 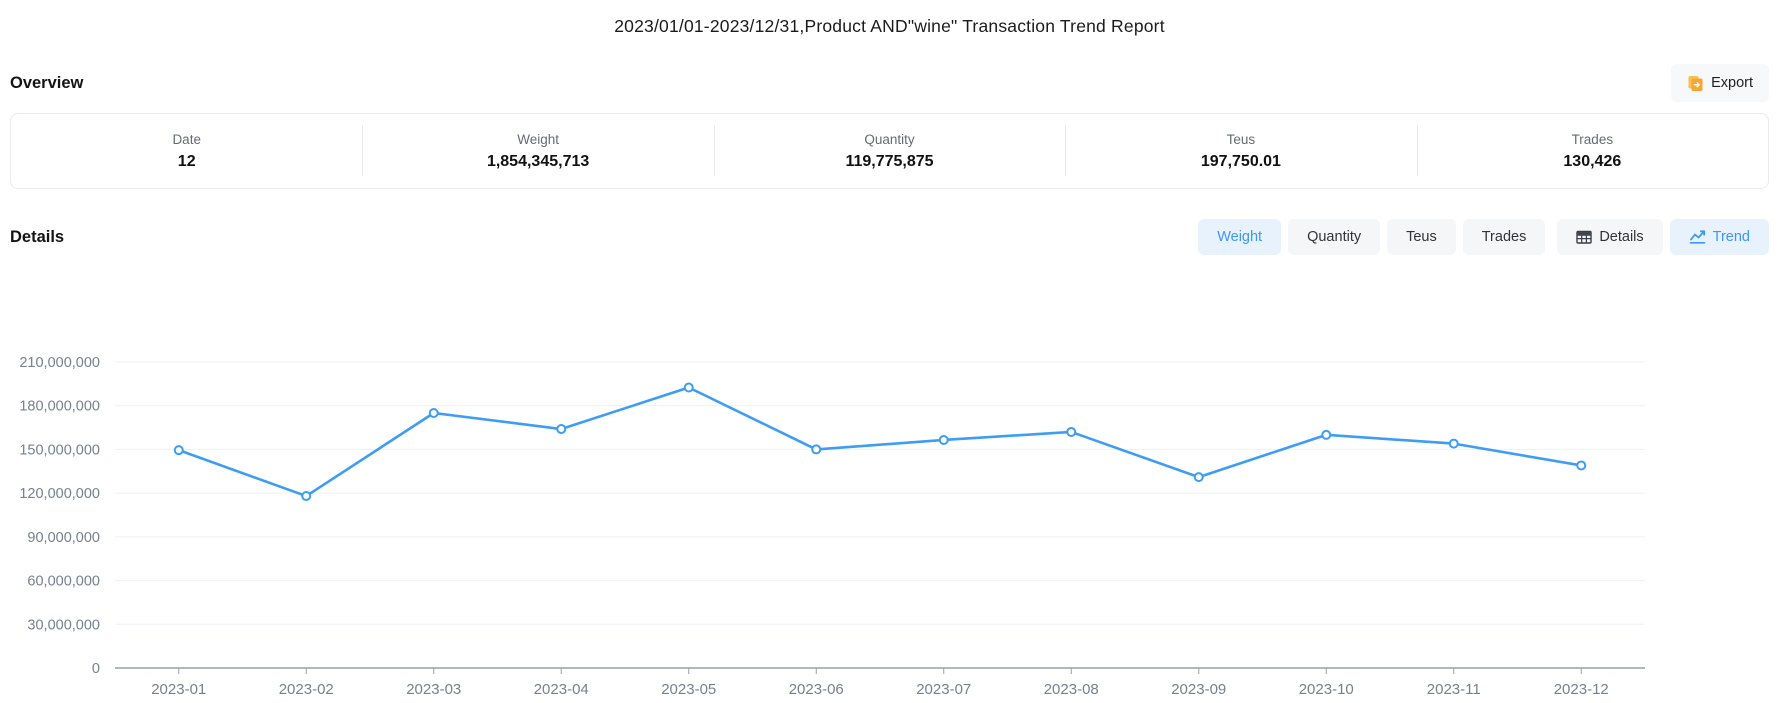 I want to click on stat-value: 119,775,875, so click(x=889, y=161).